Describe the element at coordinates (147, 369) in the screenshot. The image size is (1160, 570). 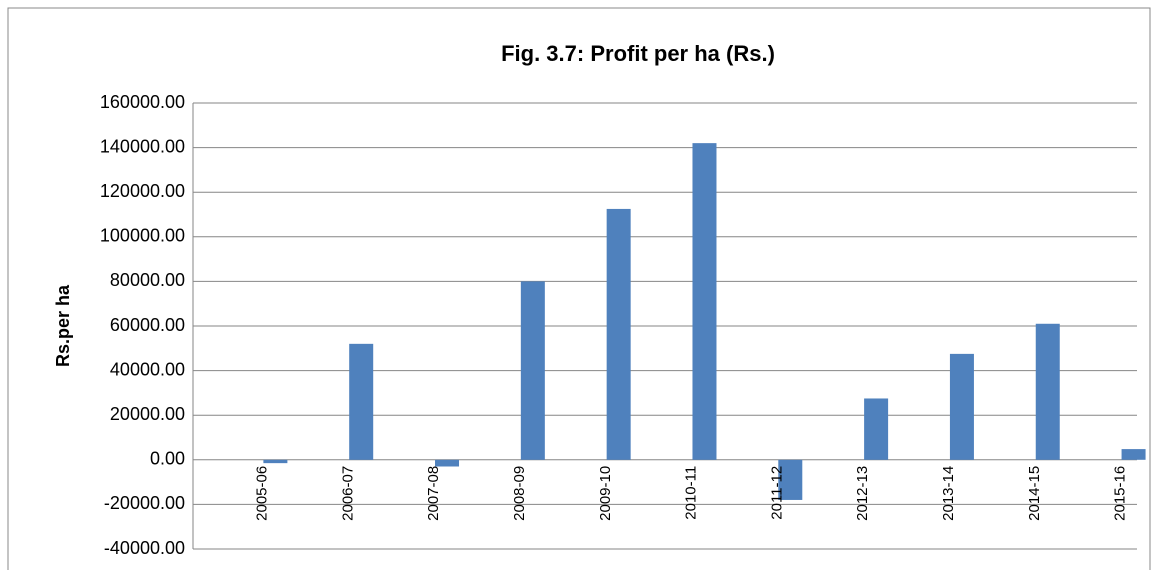
I see `y-tick-label: 40000.00` at that location.